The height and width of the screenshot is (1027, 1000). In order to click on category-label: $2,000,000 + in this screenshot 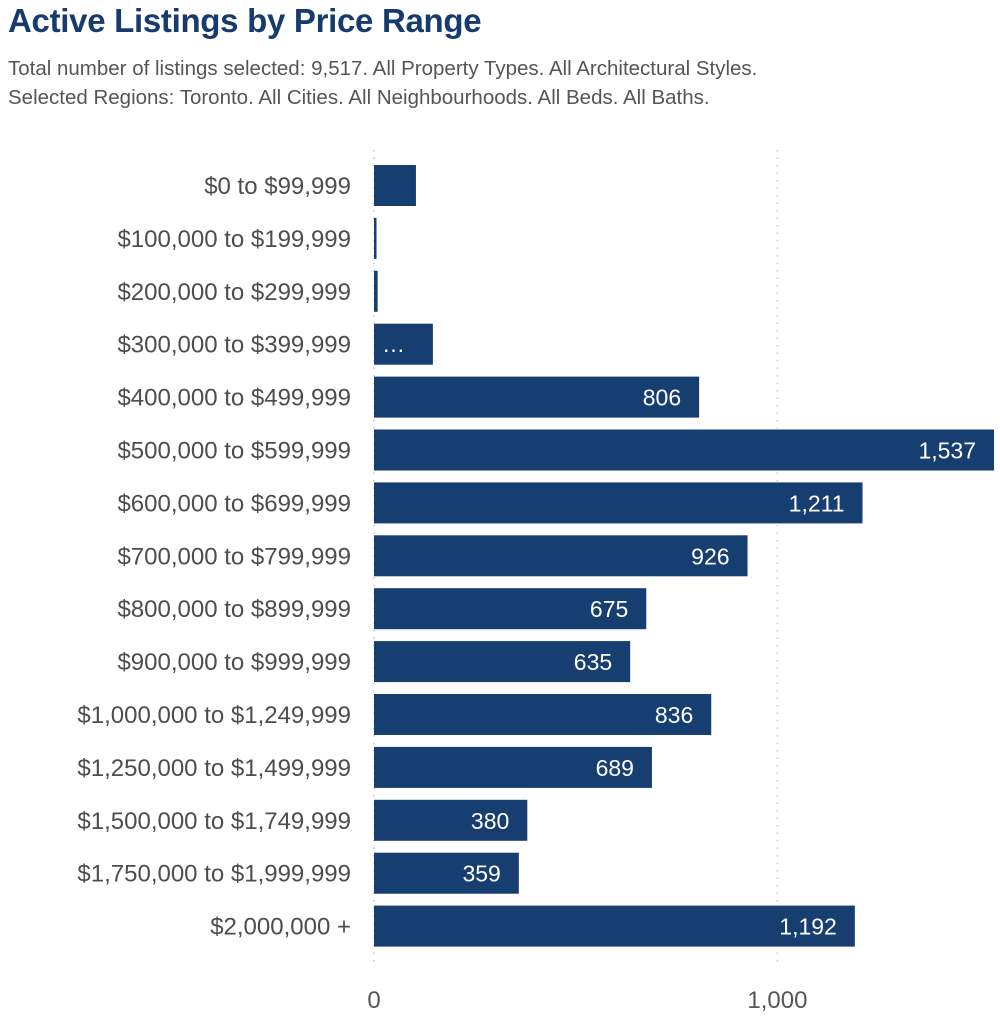, I will do `click(280, 927)`.